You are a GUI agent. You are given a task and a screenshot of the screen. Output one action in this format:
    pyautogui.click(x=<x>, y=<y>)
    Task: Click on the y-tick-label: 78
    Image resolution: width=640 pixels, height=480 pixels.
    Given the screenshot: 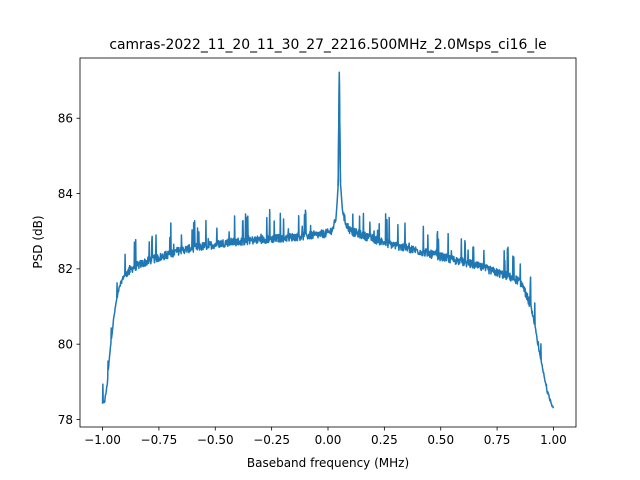 What is the action you would take?
    pyautogui.click(x=65, y=420)
    